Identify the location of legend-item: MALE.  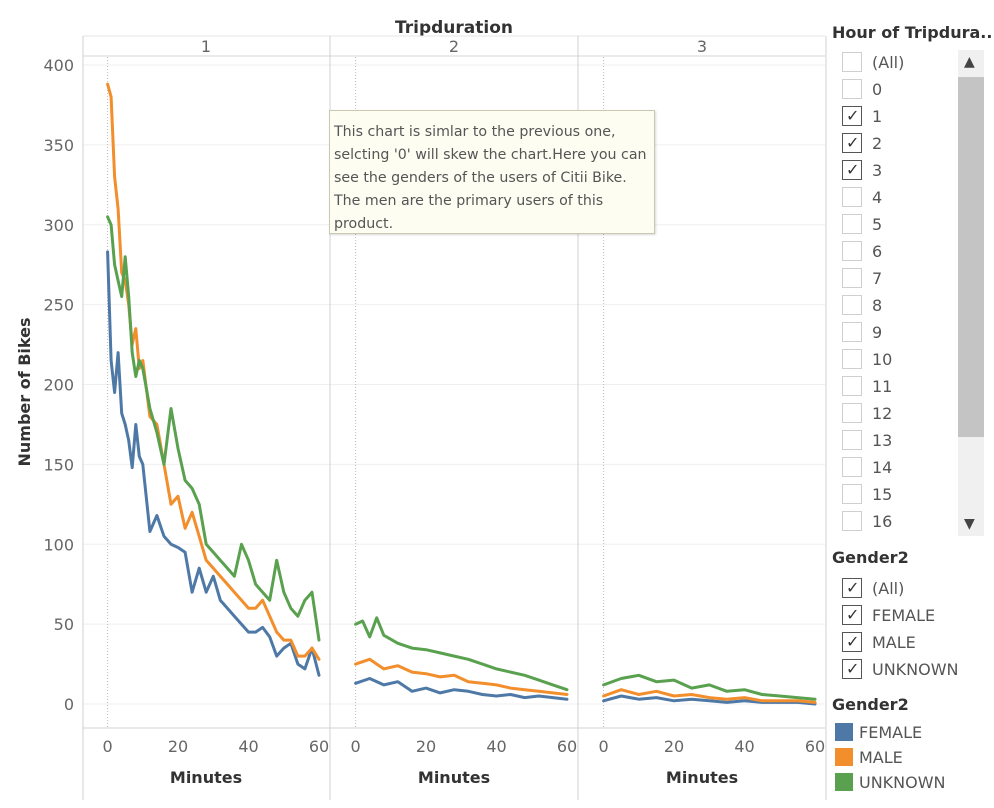
(869, 757).